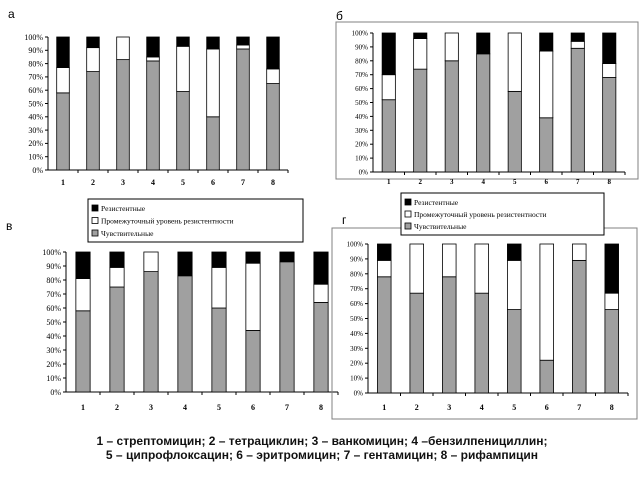  Describe the element at coordinates (339, 16) in the screenshot. I see `panel-label: б` at that location.